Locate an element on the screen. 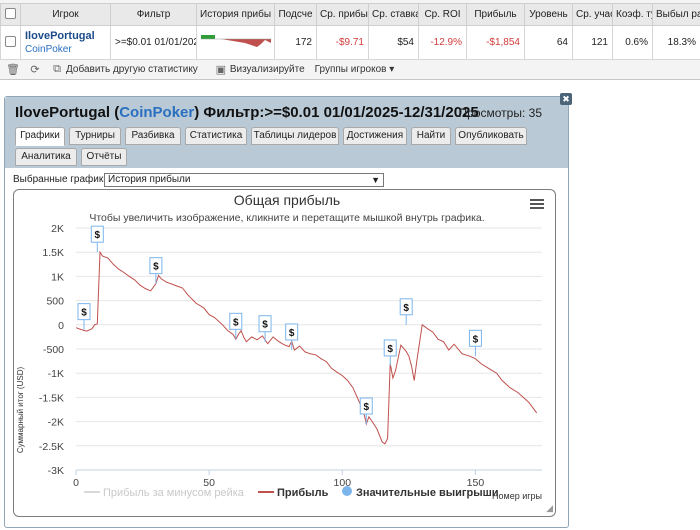 The image size is (700, 530). player-name-link: IlovePortugal is located at coordinates (60, 35).